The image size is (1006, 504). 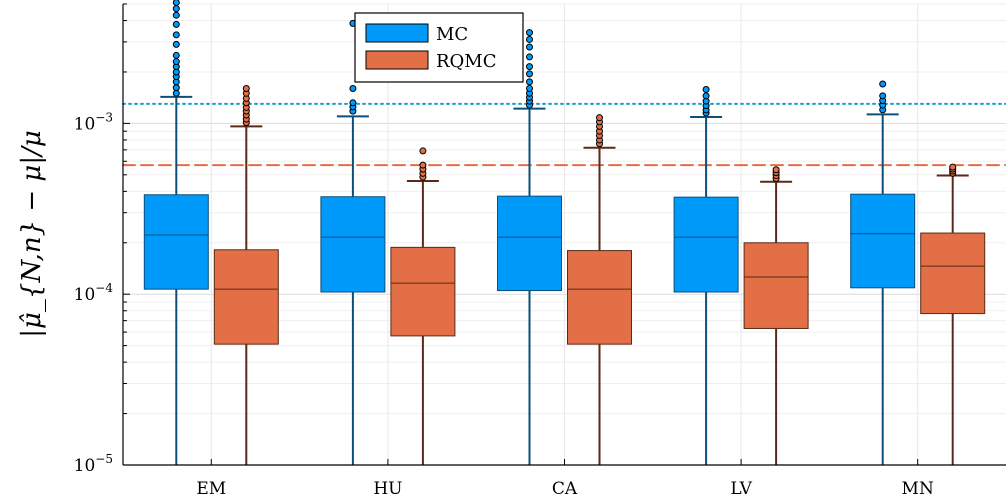 I want to click on x-ticks: EM HU CA LV MN, so click(x=565, y=479).